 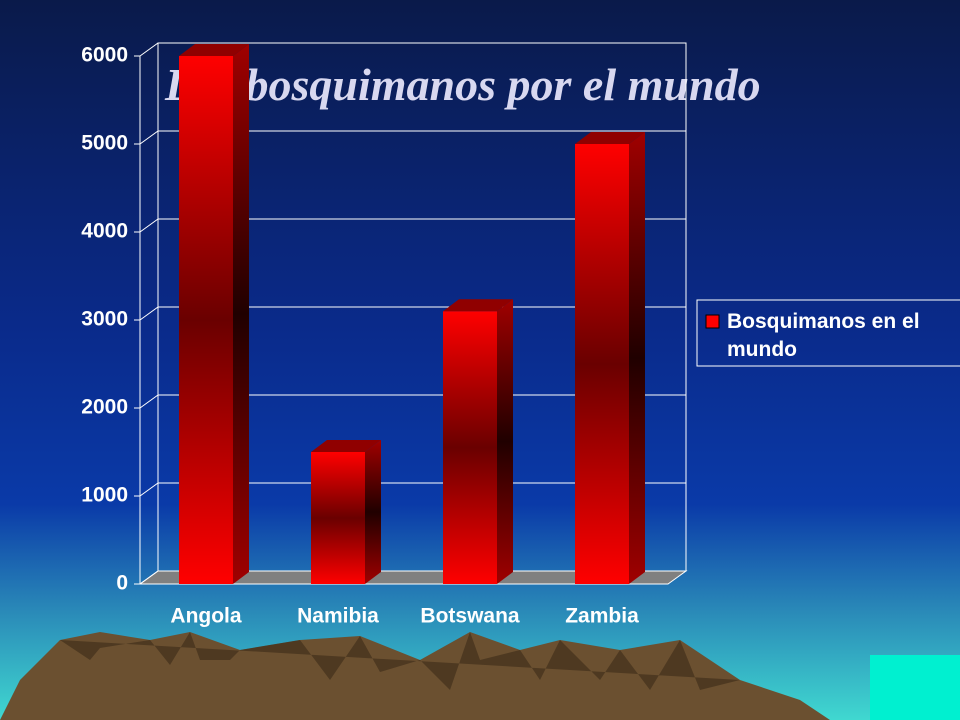 I want to click on y-tick-label: 5000, so click(x=104, y=143).